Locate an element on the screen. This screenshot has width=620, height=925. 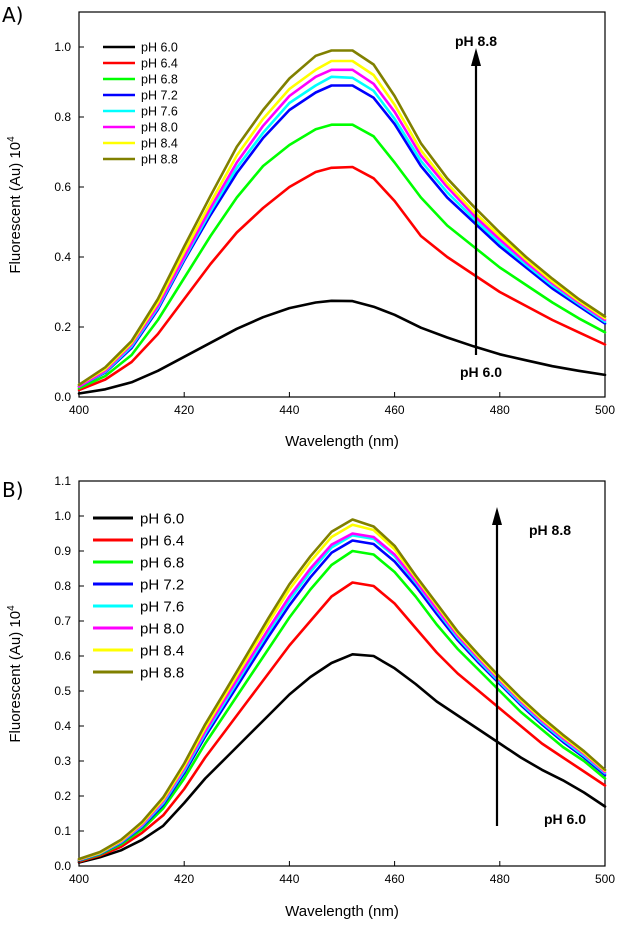
panel-b-y-tick-label: 0.6 is located at coordinates (62, 656).